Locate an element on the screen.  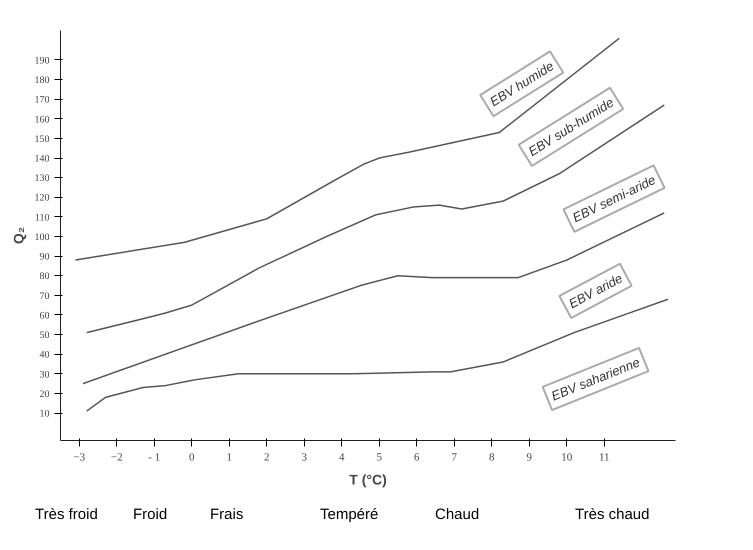
x-tick-label: 11 is located at coordinates (604, 458).